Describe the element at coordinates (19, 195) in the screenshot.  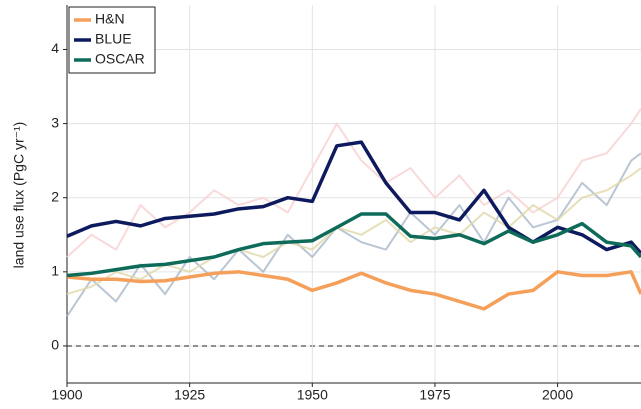
I see `y-axis-label: land use flux (PgC yr⁻¹)` at that location.